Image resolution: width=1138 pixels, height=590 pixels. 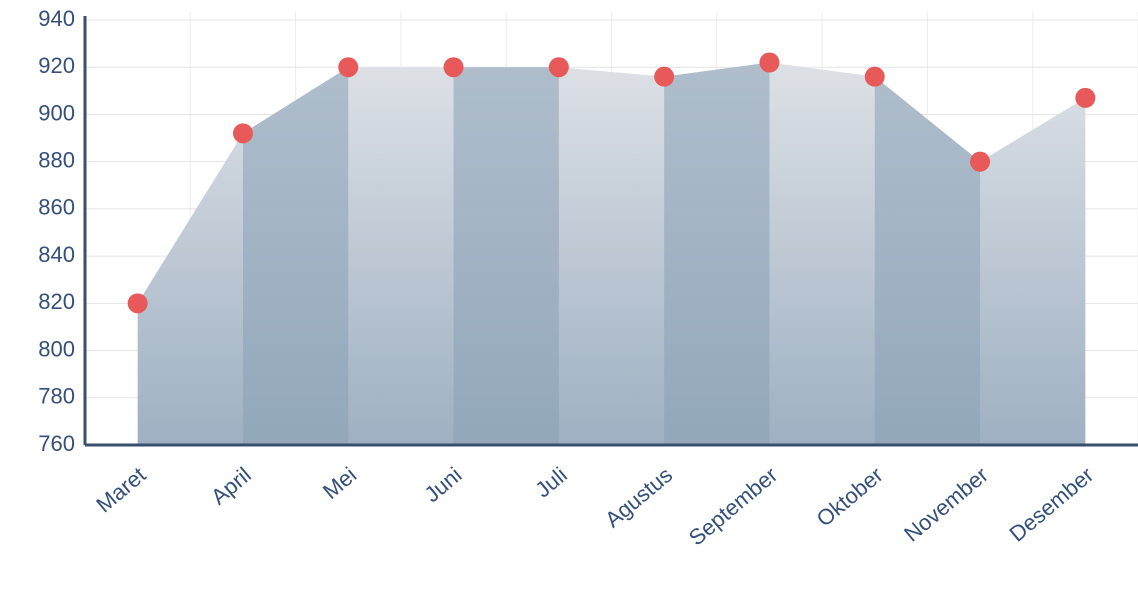 I want to click on x-tick-label: September, so click(x=733, y=506).